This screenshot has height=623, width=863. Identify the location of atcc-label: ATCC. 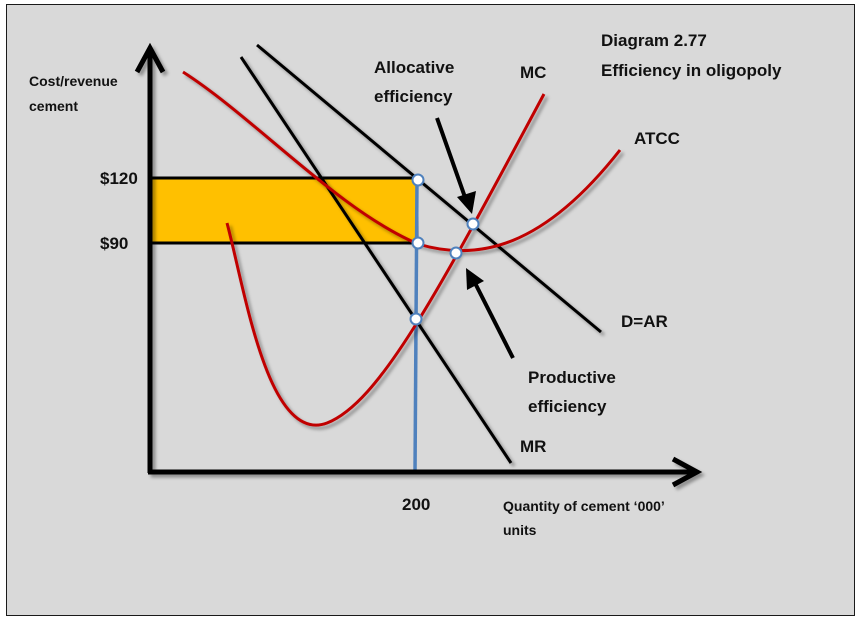
(657, 138).